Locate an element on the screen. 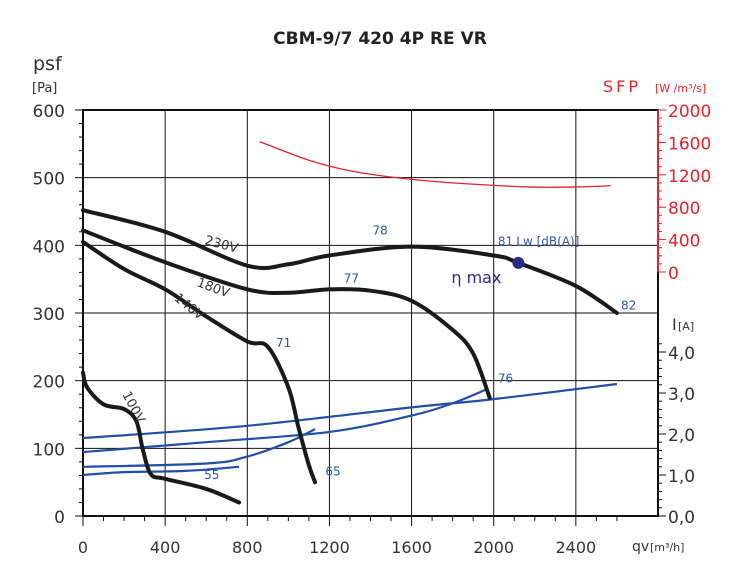 The width and height of the screenshot is (751, 576). eta-max-label: η max is located at coordinates (476, 277).